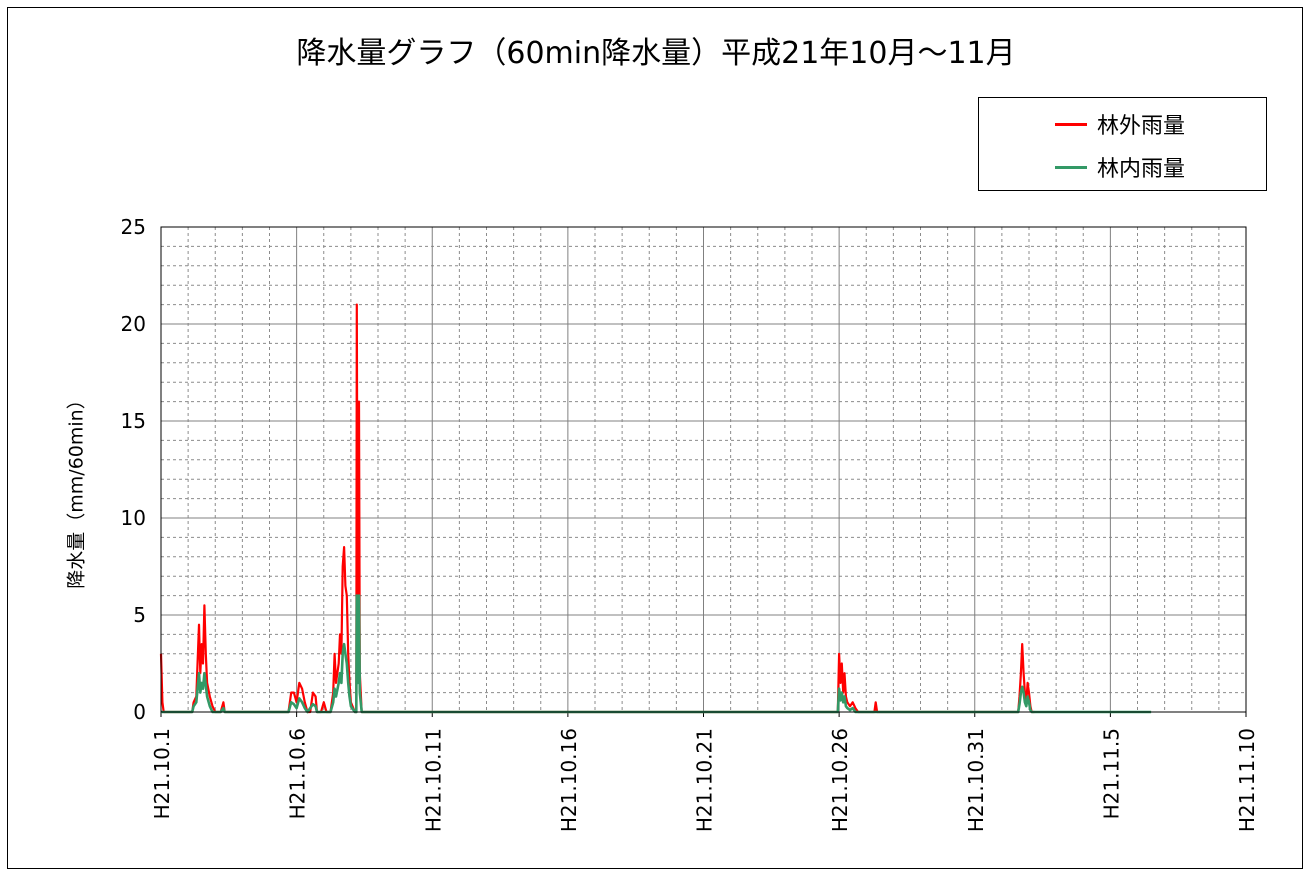 The width and height of the screenshot is (1312, 875). What do you see at coordinates (569, 780) in the screenshot?
I see `x-tick-label: H21.10.16` at bounding box center [569, 780].